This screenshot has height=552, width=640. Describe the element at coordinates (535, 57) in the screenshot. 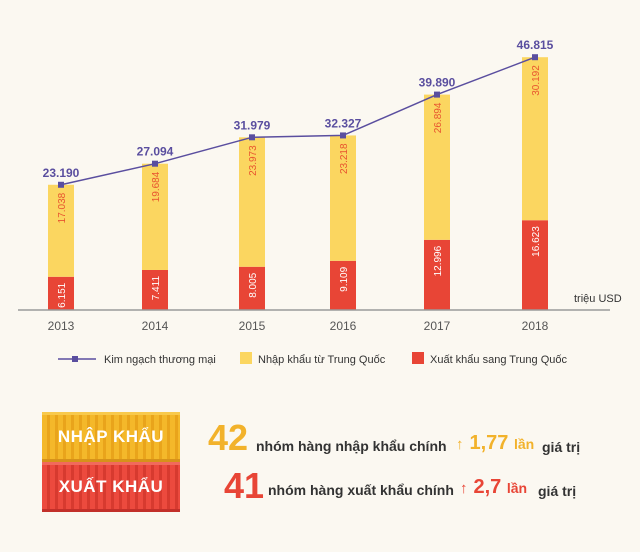

I see `line-point-2018` at that location.